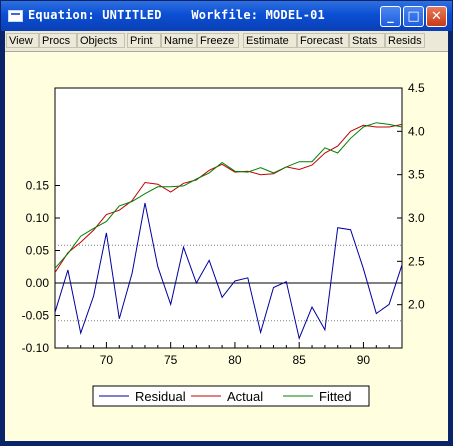 The width and height of the screenshot is (453, 446). What do you see at coordinates (300, 360) in the screenshot?
I see `x-axis-tick-label: 85` at bounding box center [300, 360].